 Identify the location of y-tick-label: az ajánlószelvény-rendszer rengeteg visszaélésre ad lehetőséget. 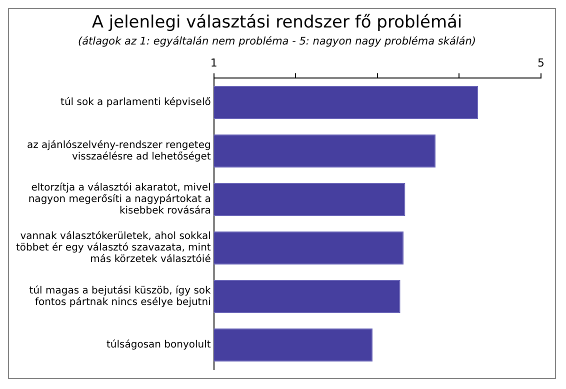
(118, 151).